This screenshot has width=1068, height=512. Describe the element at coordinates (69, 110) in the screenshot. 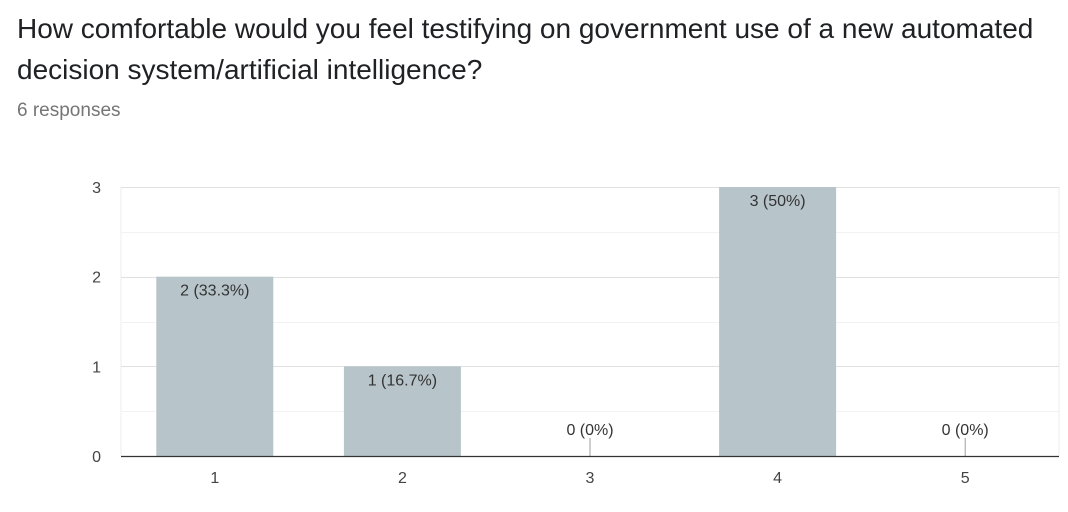

I see `response-count: 6 responses` at that location.